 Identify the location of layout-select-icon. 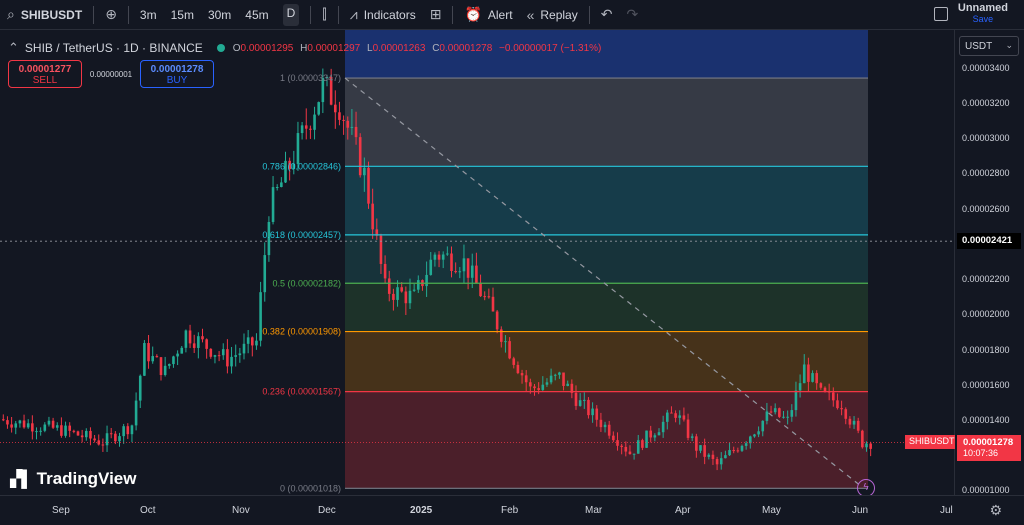
(941, 14).